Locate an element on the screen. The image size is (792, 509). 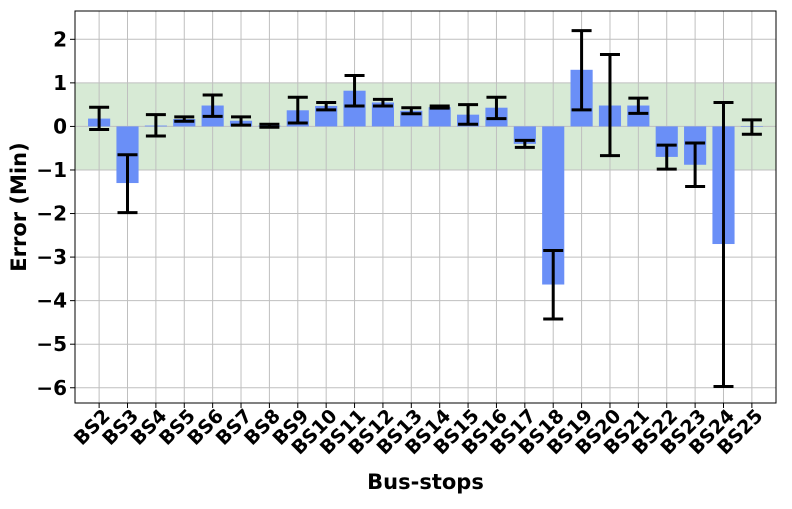
error-bar-bs11 is located at coordinates (354, 90).